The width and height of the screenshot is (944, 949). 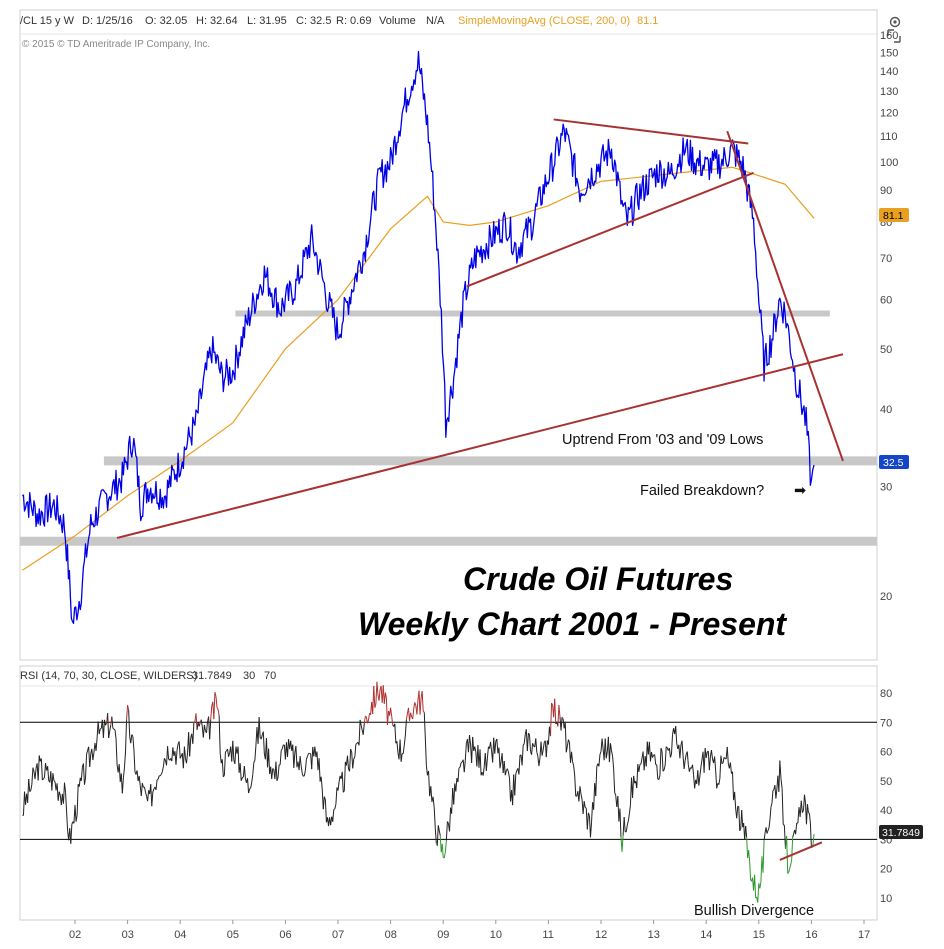 I want to click on arrow-right-icon: ➡, so click(x=800, y=491).